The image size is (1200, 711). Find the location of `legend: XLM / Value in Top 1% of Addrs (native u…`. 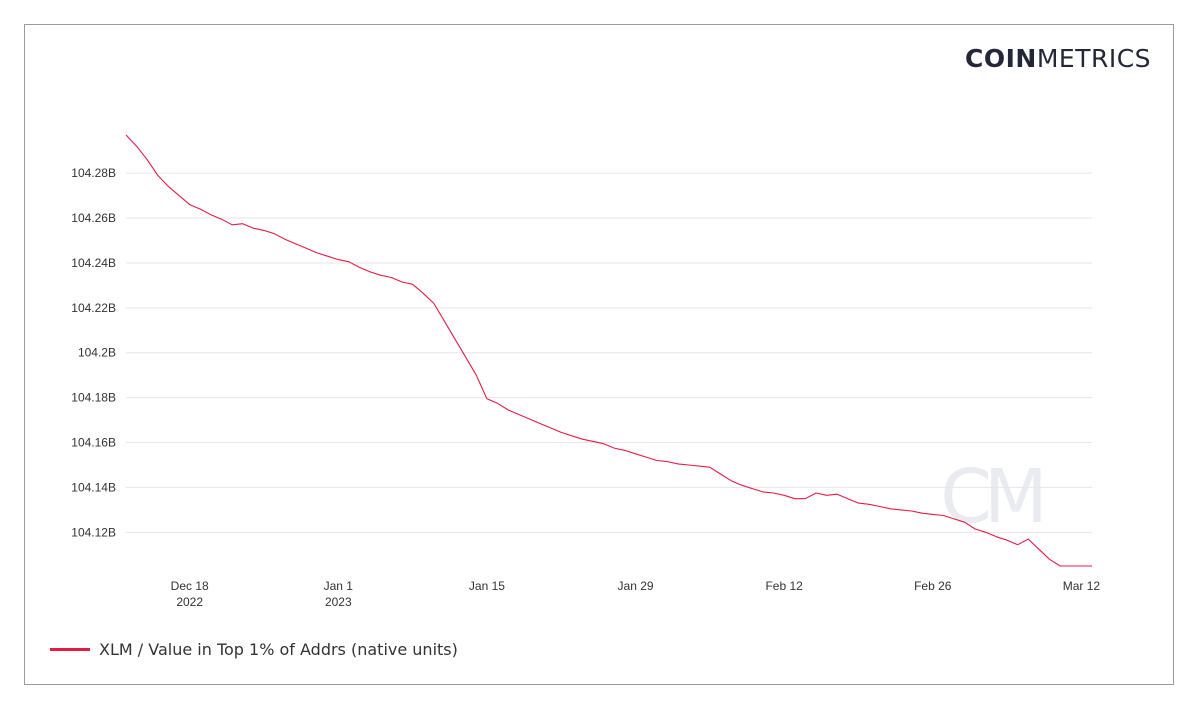

legend: XLM / Value in Top 1% of Addrs (native u… is located at coordinates (254, 649).